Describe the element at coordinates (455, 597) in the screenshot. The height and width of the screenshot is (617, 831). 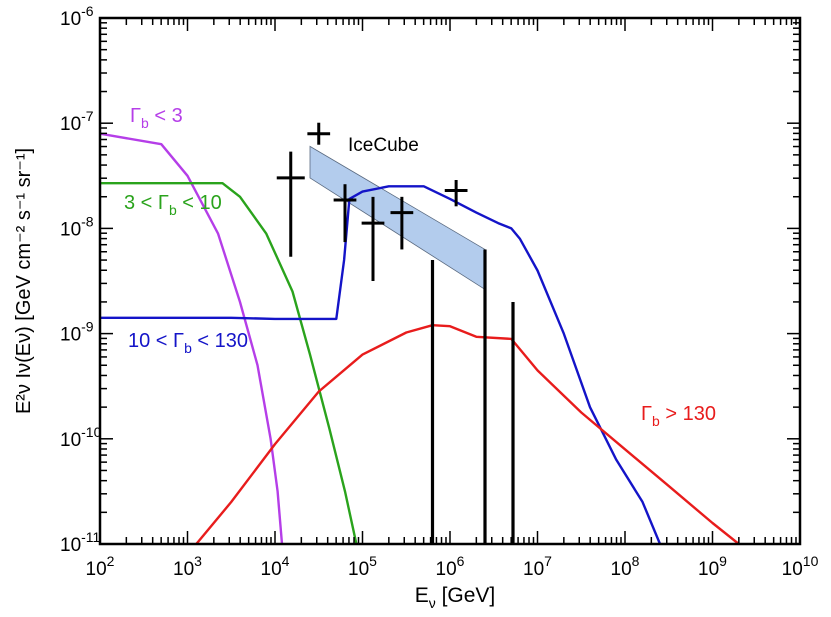
I see `x-axis-title: Eν [GeV]` at that location.